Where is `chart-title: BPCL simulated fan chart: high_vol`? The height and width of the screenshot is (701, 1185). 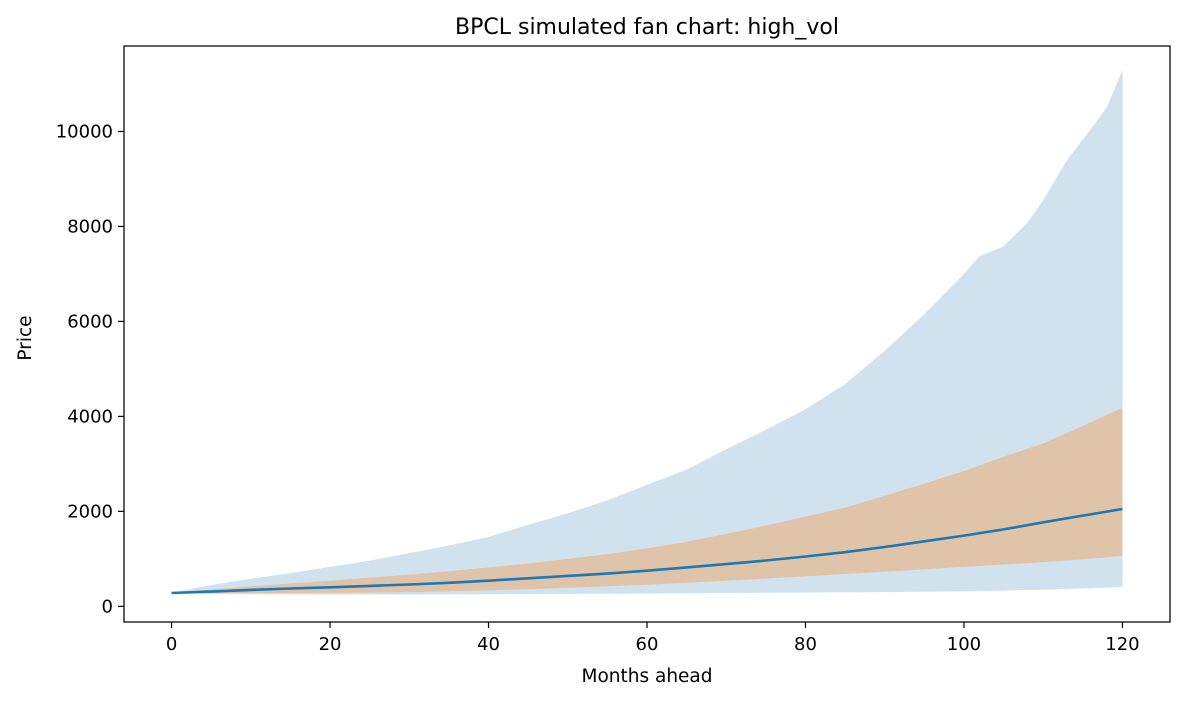 chart-title: BPCL simulated fan chart: high_vol is located at coordinates (647, 27).